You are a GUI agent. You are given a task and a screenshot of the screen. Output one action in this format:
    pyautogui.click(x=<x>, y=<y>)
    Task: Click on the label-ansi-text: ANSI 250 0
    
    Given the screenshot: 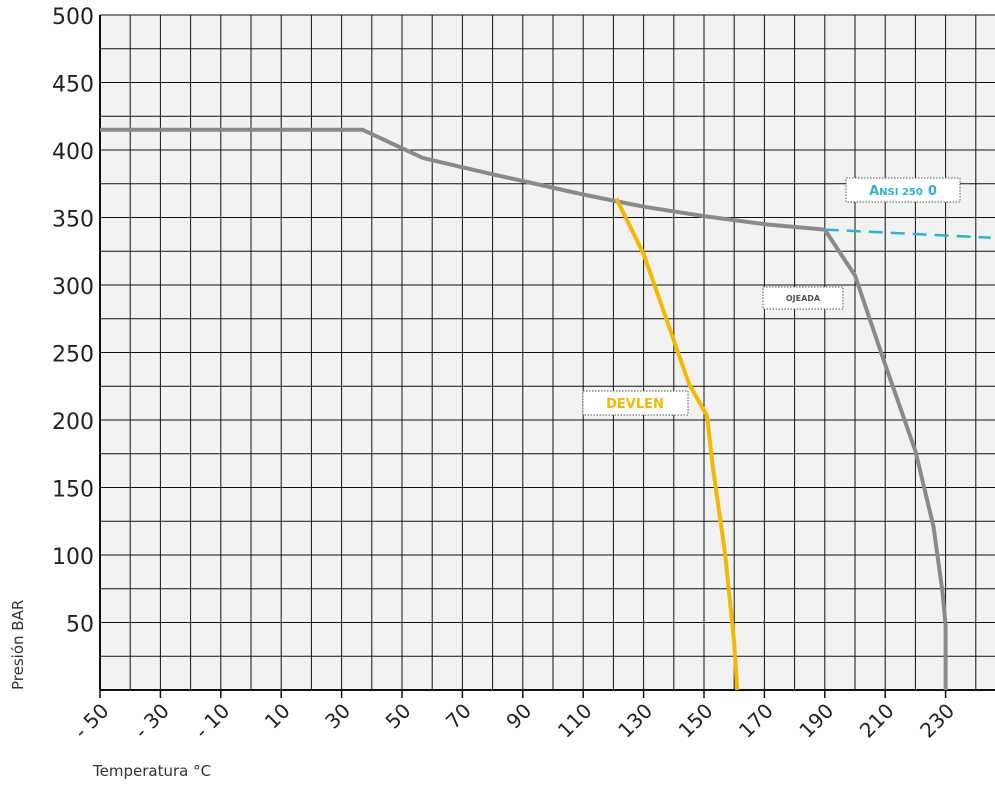 What is the action you would take?
    pyautogui.click(x=903, y=191)
    